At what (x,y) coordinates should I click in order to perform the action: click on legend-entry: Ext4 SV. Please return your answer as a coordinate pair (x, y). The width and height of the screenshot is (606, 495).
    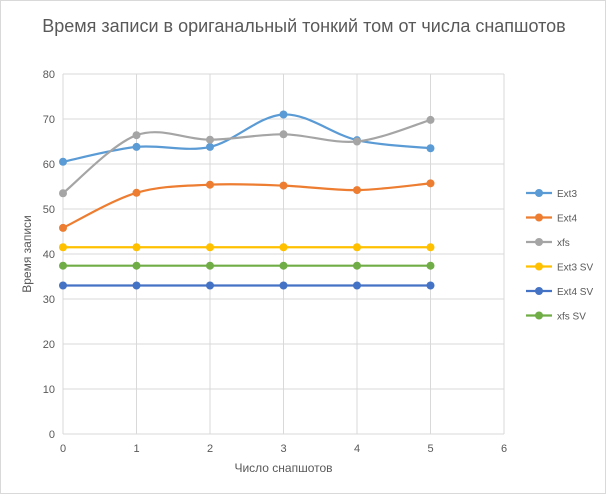
    Looking at the image, I should click on (575, 292).